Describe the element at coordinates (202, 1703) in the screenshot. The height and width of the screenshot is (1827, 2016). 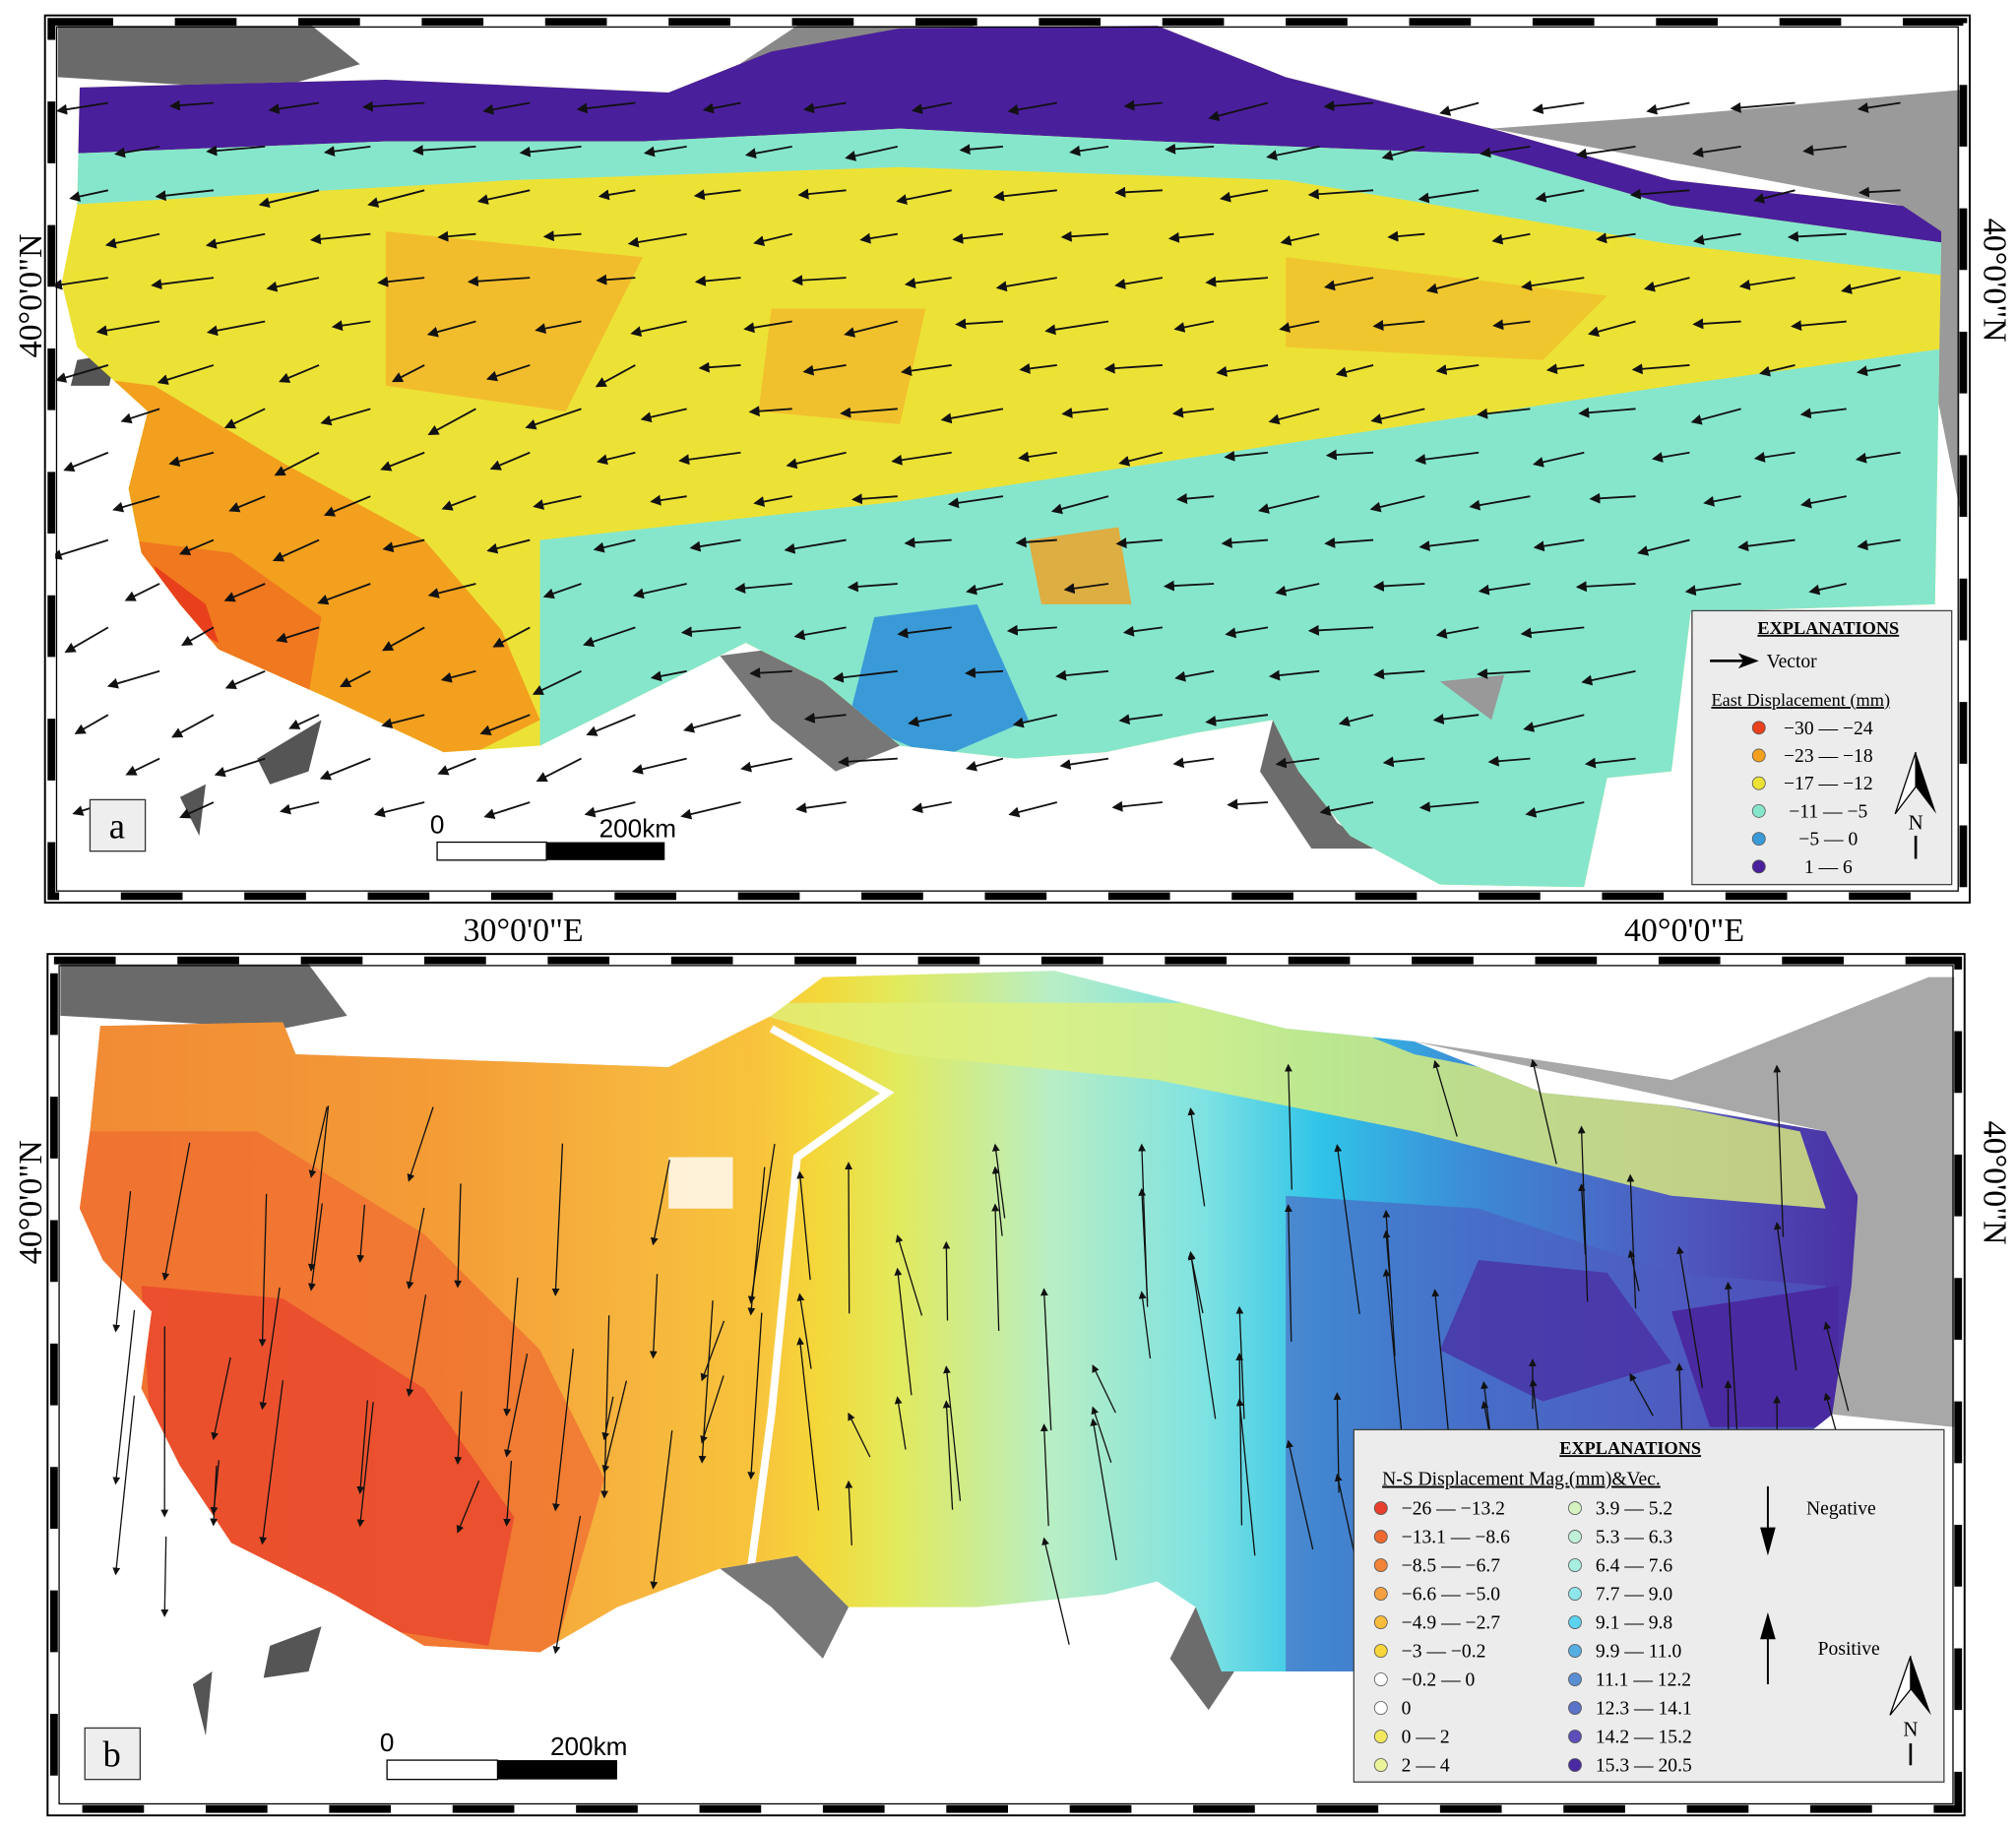
I see `island` at that location.